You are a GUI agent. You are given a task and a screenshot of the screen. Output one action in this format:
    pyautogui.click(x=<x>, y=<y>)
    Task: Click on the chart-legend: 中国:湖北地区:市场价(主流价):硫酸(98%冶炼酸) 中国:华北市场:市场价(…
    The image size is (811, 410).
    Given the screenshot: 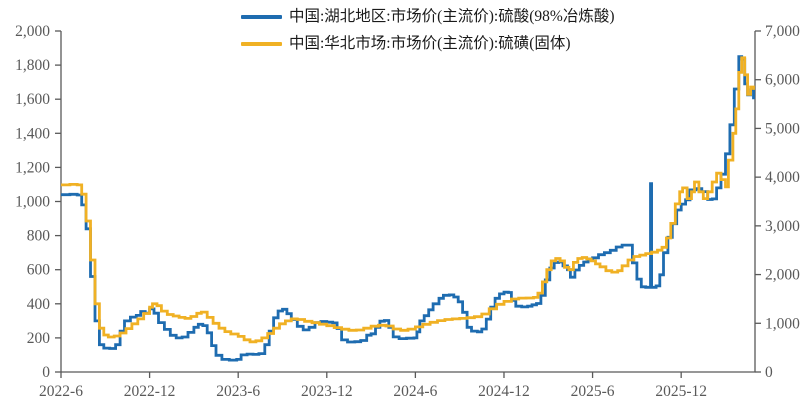 What is the action you would take?
    pyautogui.click(x=427, y=30)
    